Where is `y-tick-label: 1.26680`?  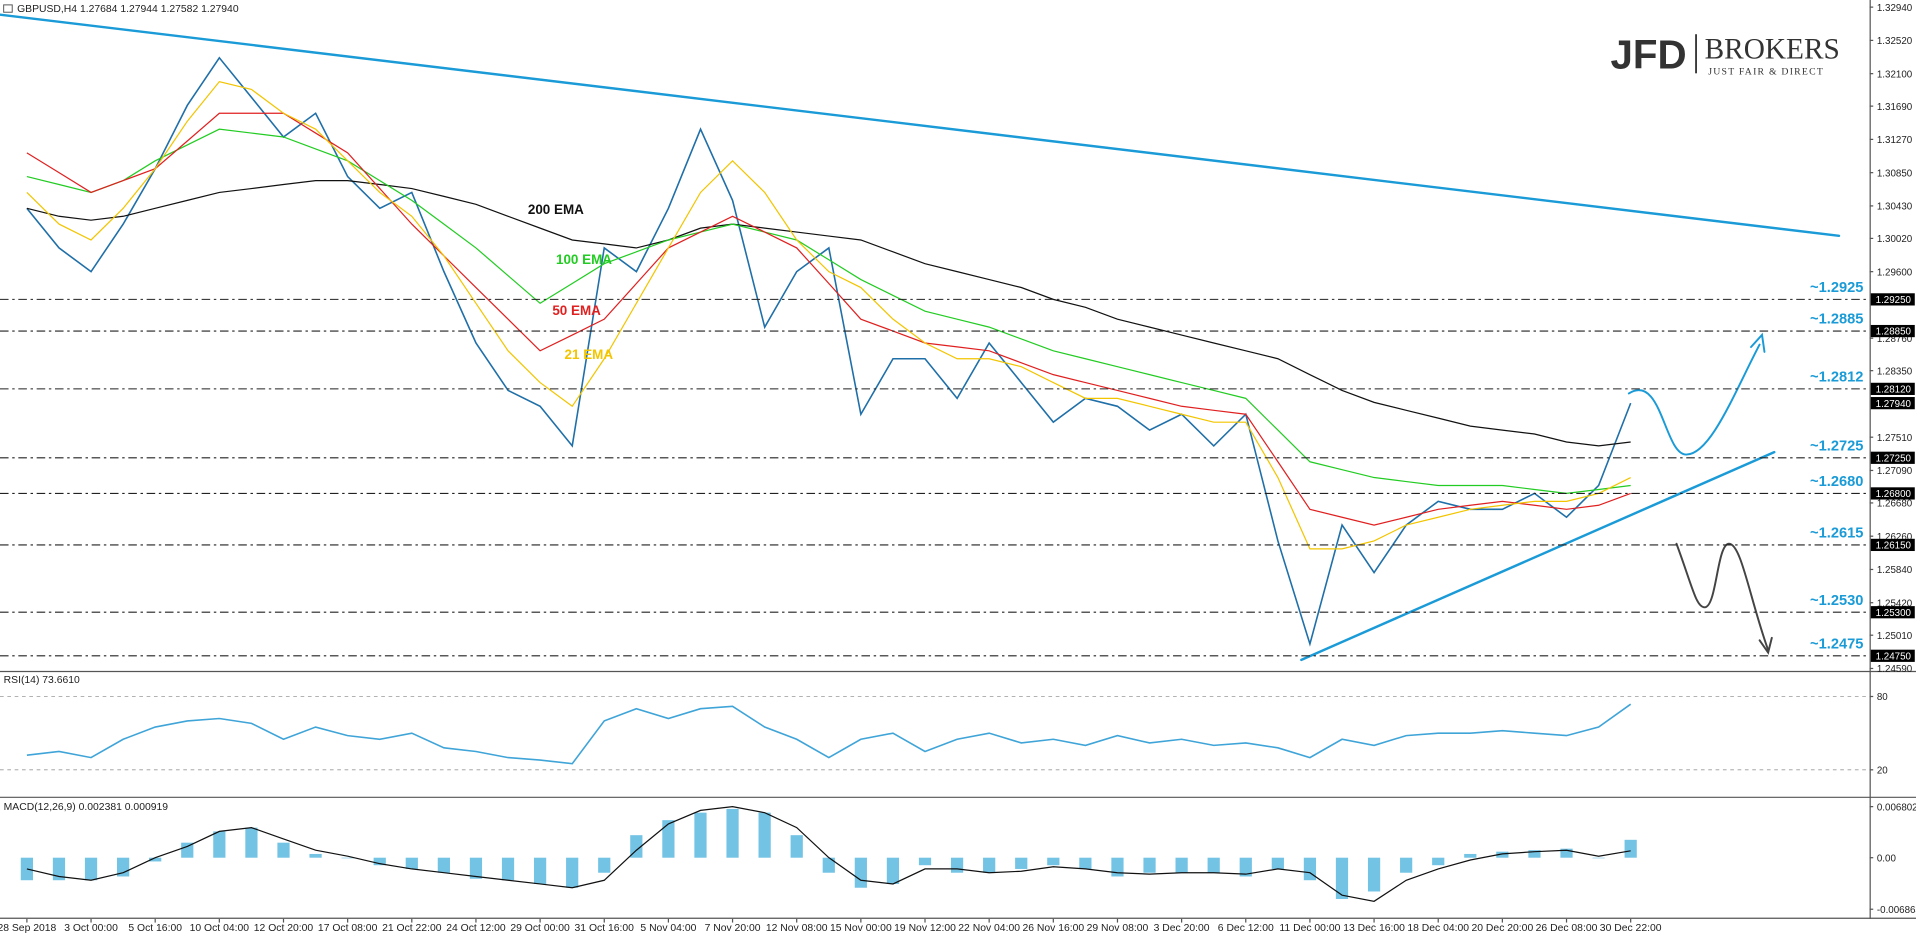 y-tick-label: 1.26680 is located at coordinates (1895, 504).